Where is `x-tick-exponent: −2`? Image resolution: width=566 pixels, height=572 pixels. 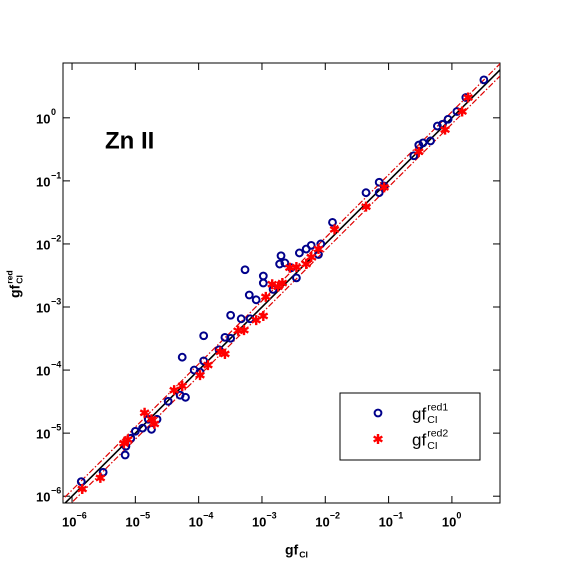
x-tick-exponent: −2 is located at coordinates (335, 515).